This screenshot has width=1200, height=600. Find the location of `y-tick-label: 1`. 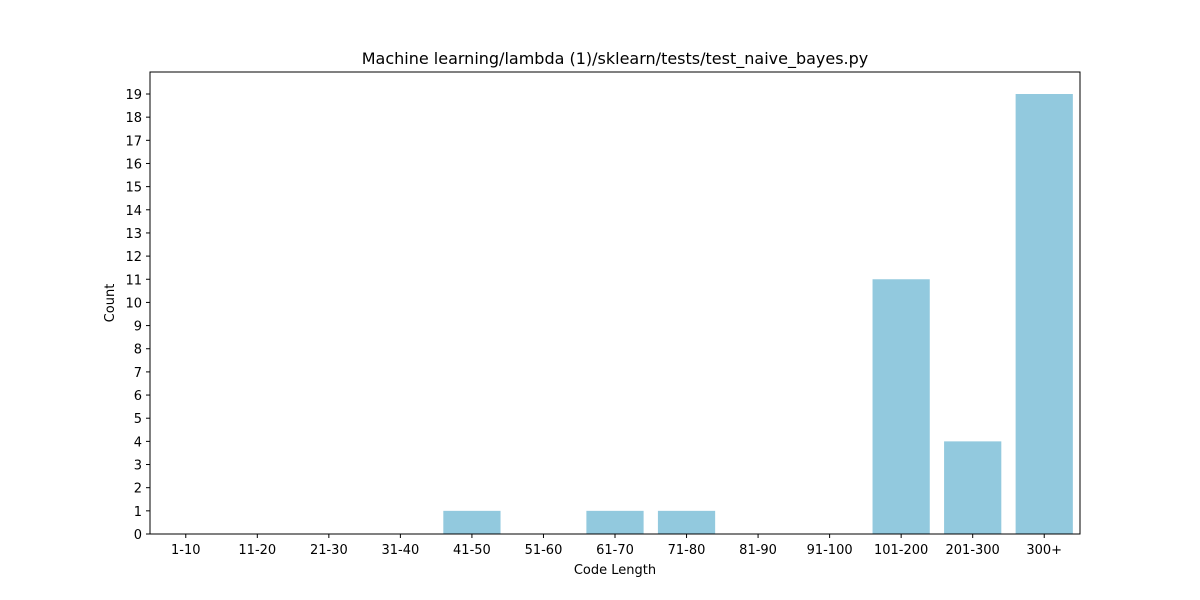

y-tick-label: 1 is located at coordinates (138, 512).